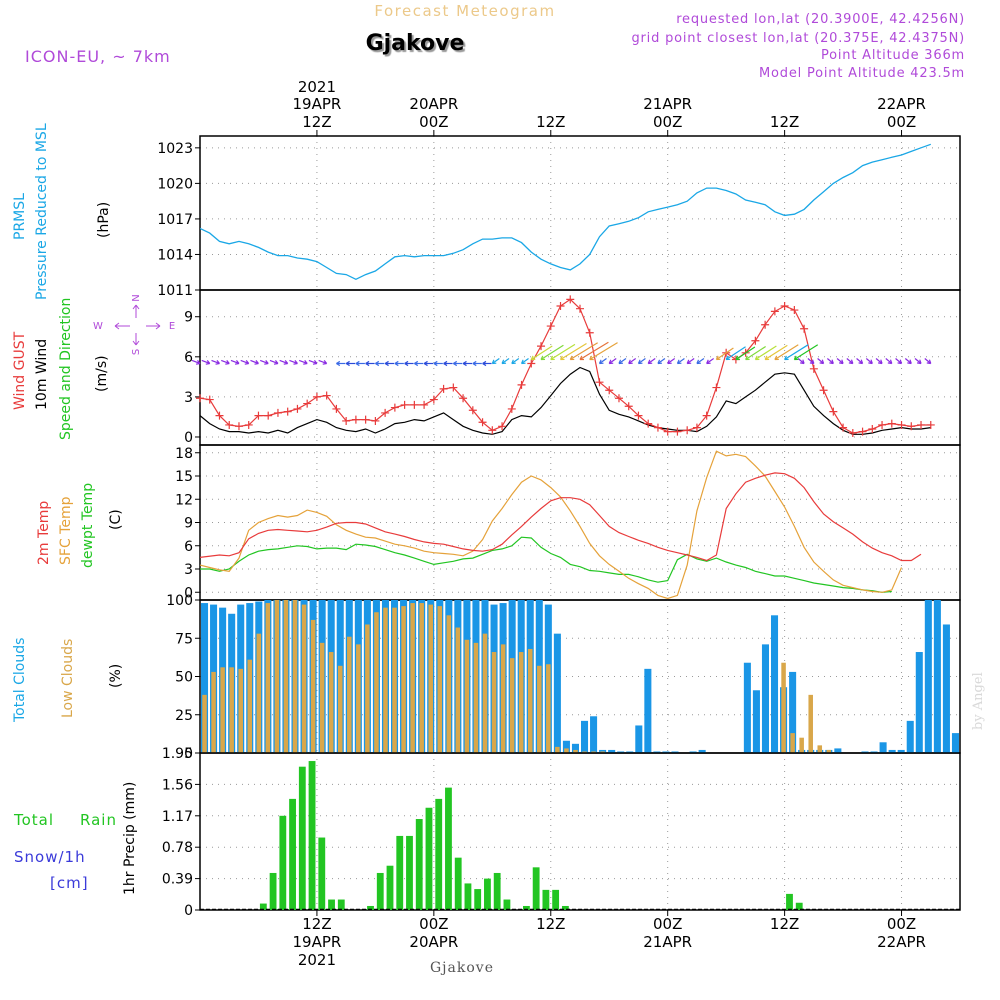 Image resolution: width=1000 pixels, height=1000 pixels. Describe the element at coordinates (116, 676) in the screenshot. I see `pct-unit-label: (%)` at that location.